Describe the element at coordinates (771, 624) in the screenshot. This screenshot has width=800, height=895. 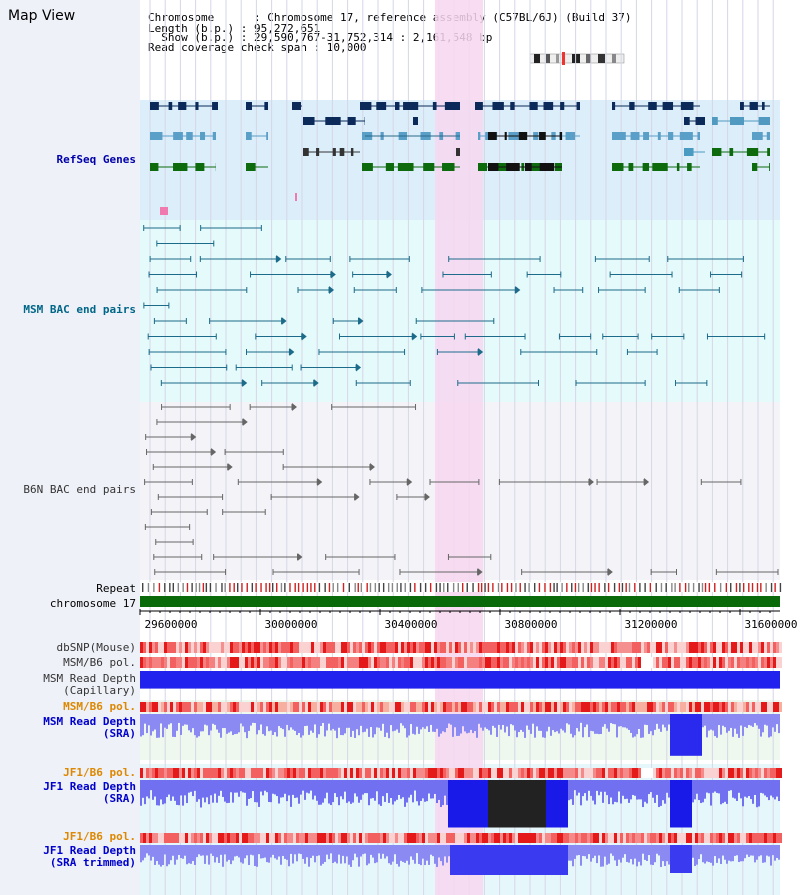
I see `axis-tick-label: 31600000` at that location.